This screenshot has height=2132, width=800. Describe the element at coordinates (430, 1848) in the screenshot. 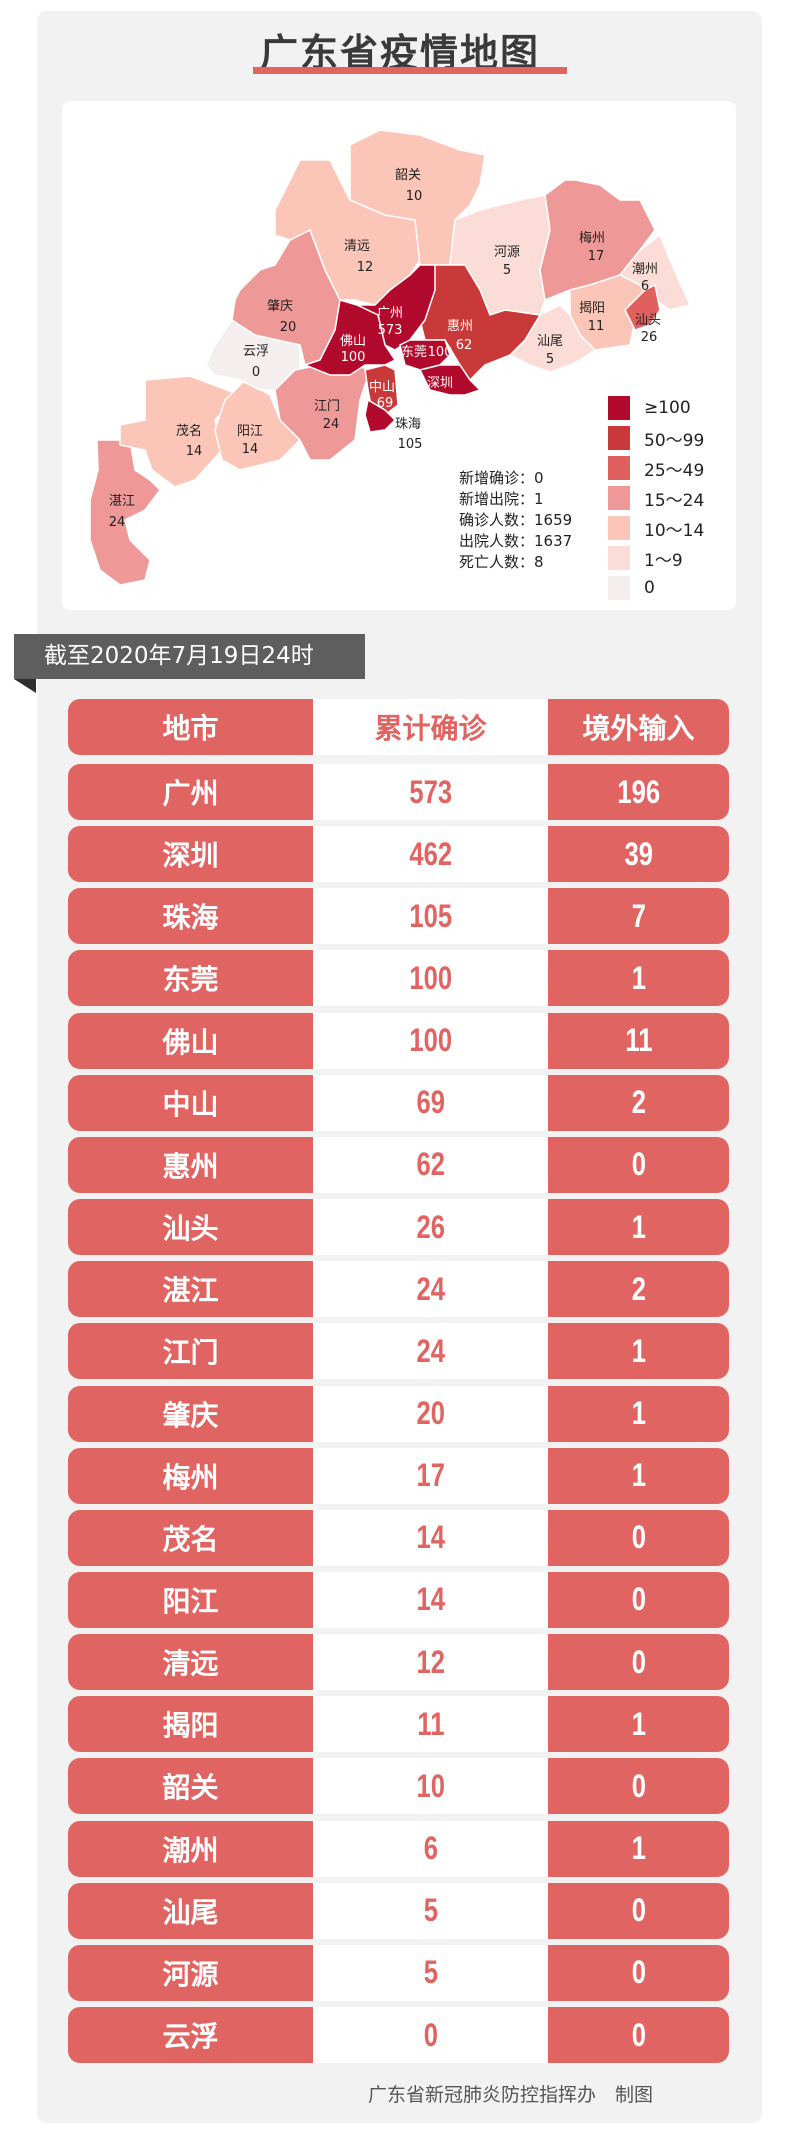

I see `cell-total: 6` at that location.